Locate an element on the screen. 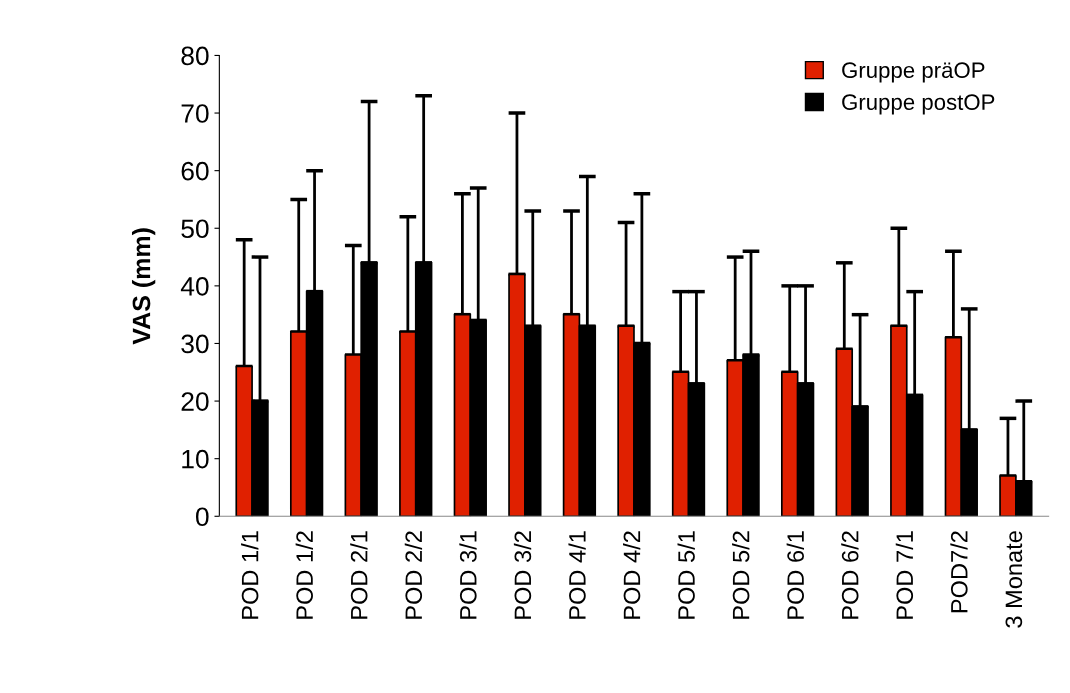  x-tick-label: POD 7/1 is located at coordinates (904, 575).